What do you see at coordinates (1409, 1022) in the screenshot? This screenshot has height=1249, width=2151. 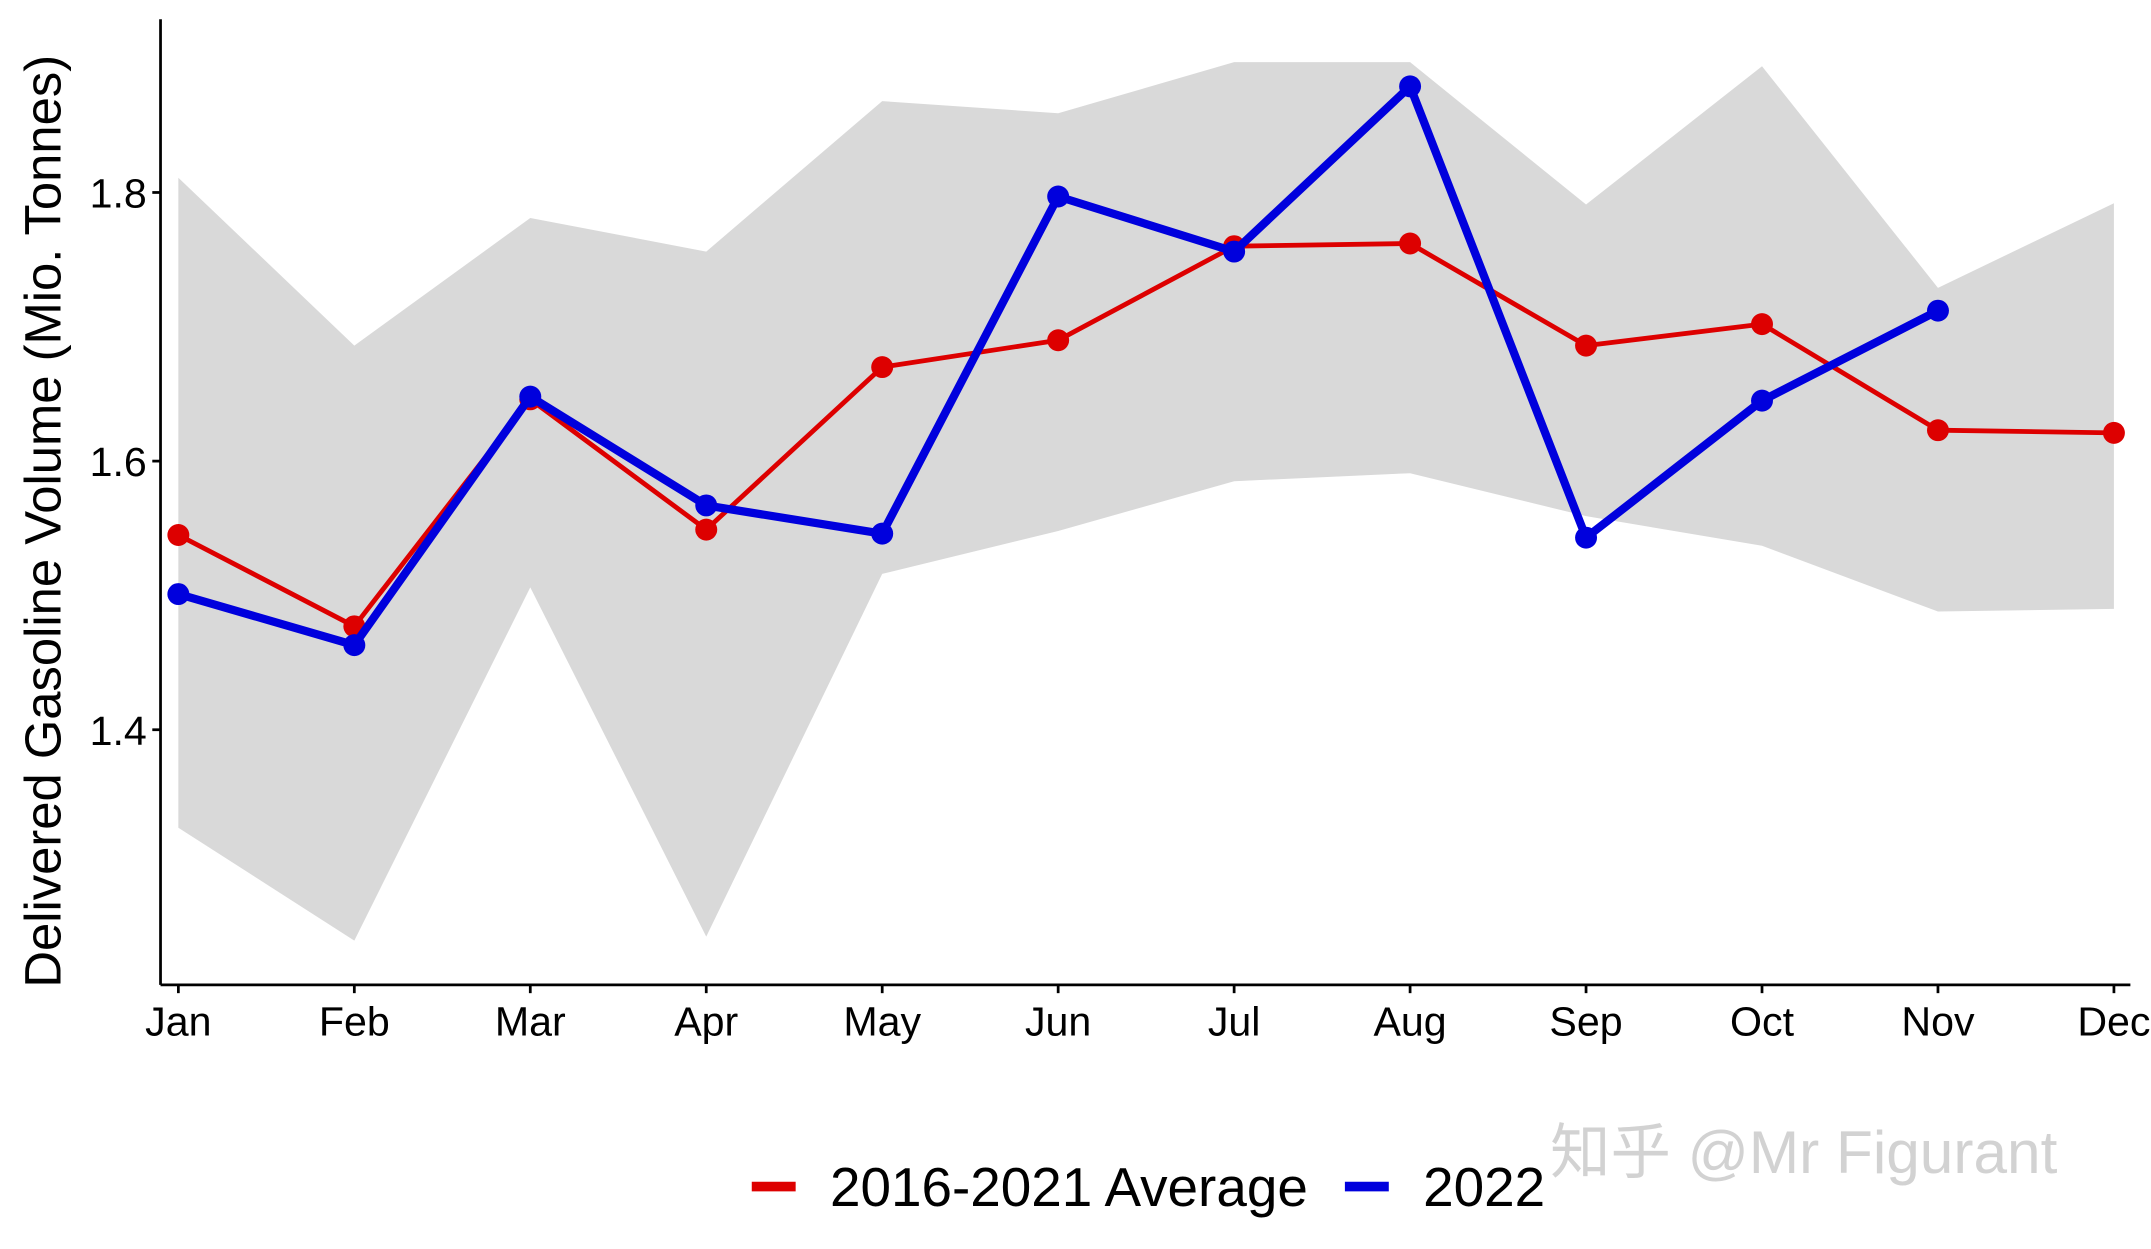 I see `x-tick-label: Aug` at bounding box center [1409, 1022].